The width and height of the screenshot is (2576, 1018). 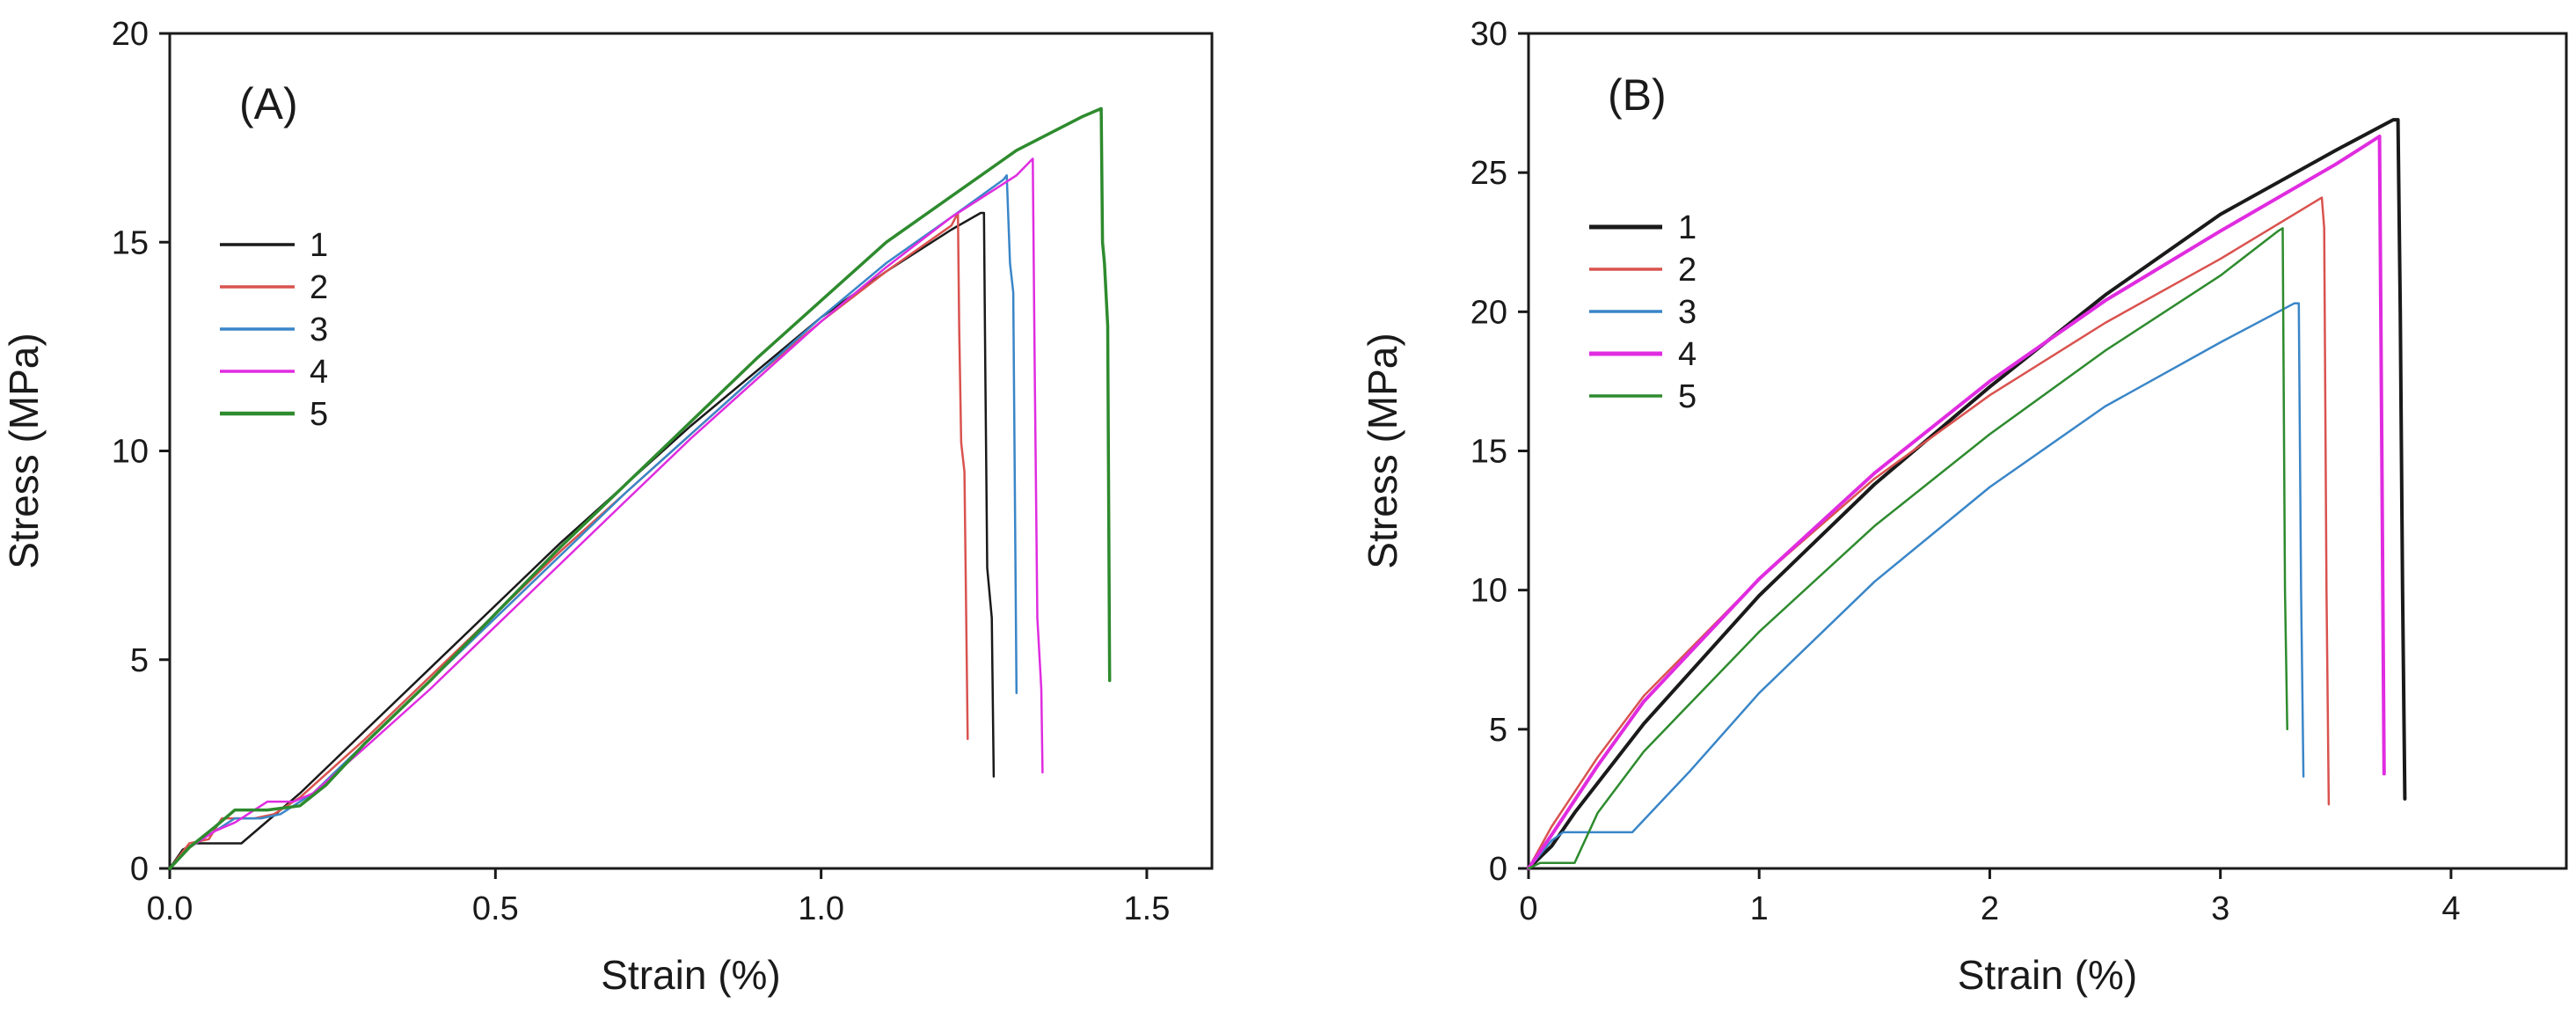 What do you see at coordinates (1637, 95) in the screenshot?
I see `panel-label: (B)` at bounding box center [1637, 95].